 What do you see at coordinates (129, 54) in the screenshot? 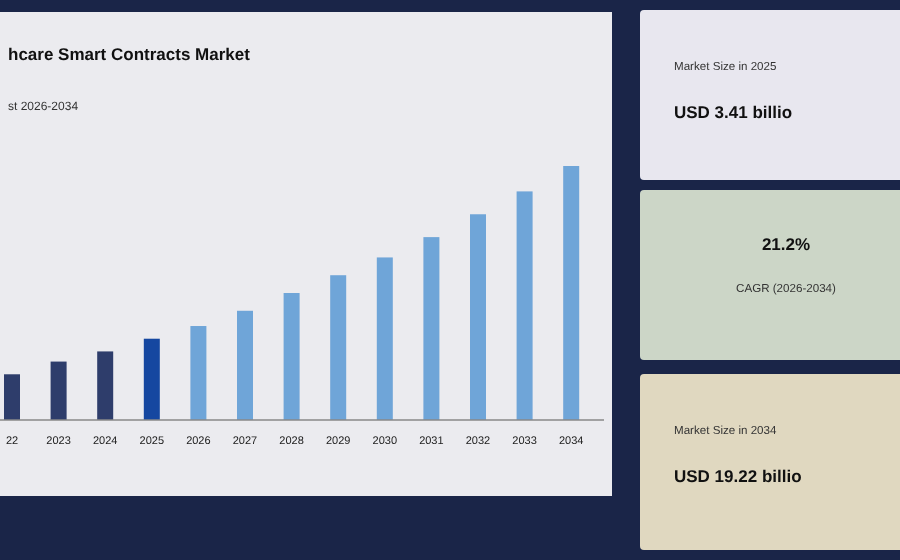
I see `chart-title: hcare Smart Contracts Market` at bounding box center [129, 54].